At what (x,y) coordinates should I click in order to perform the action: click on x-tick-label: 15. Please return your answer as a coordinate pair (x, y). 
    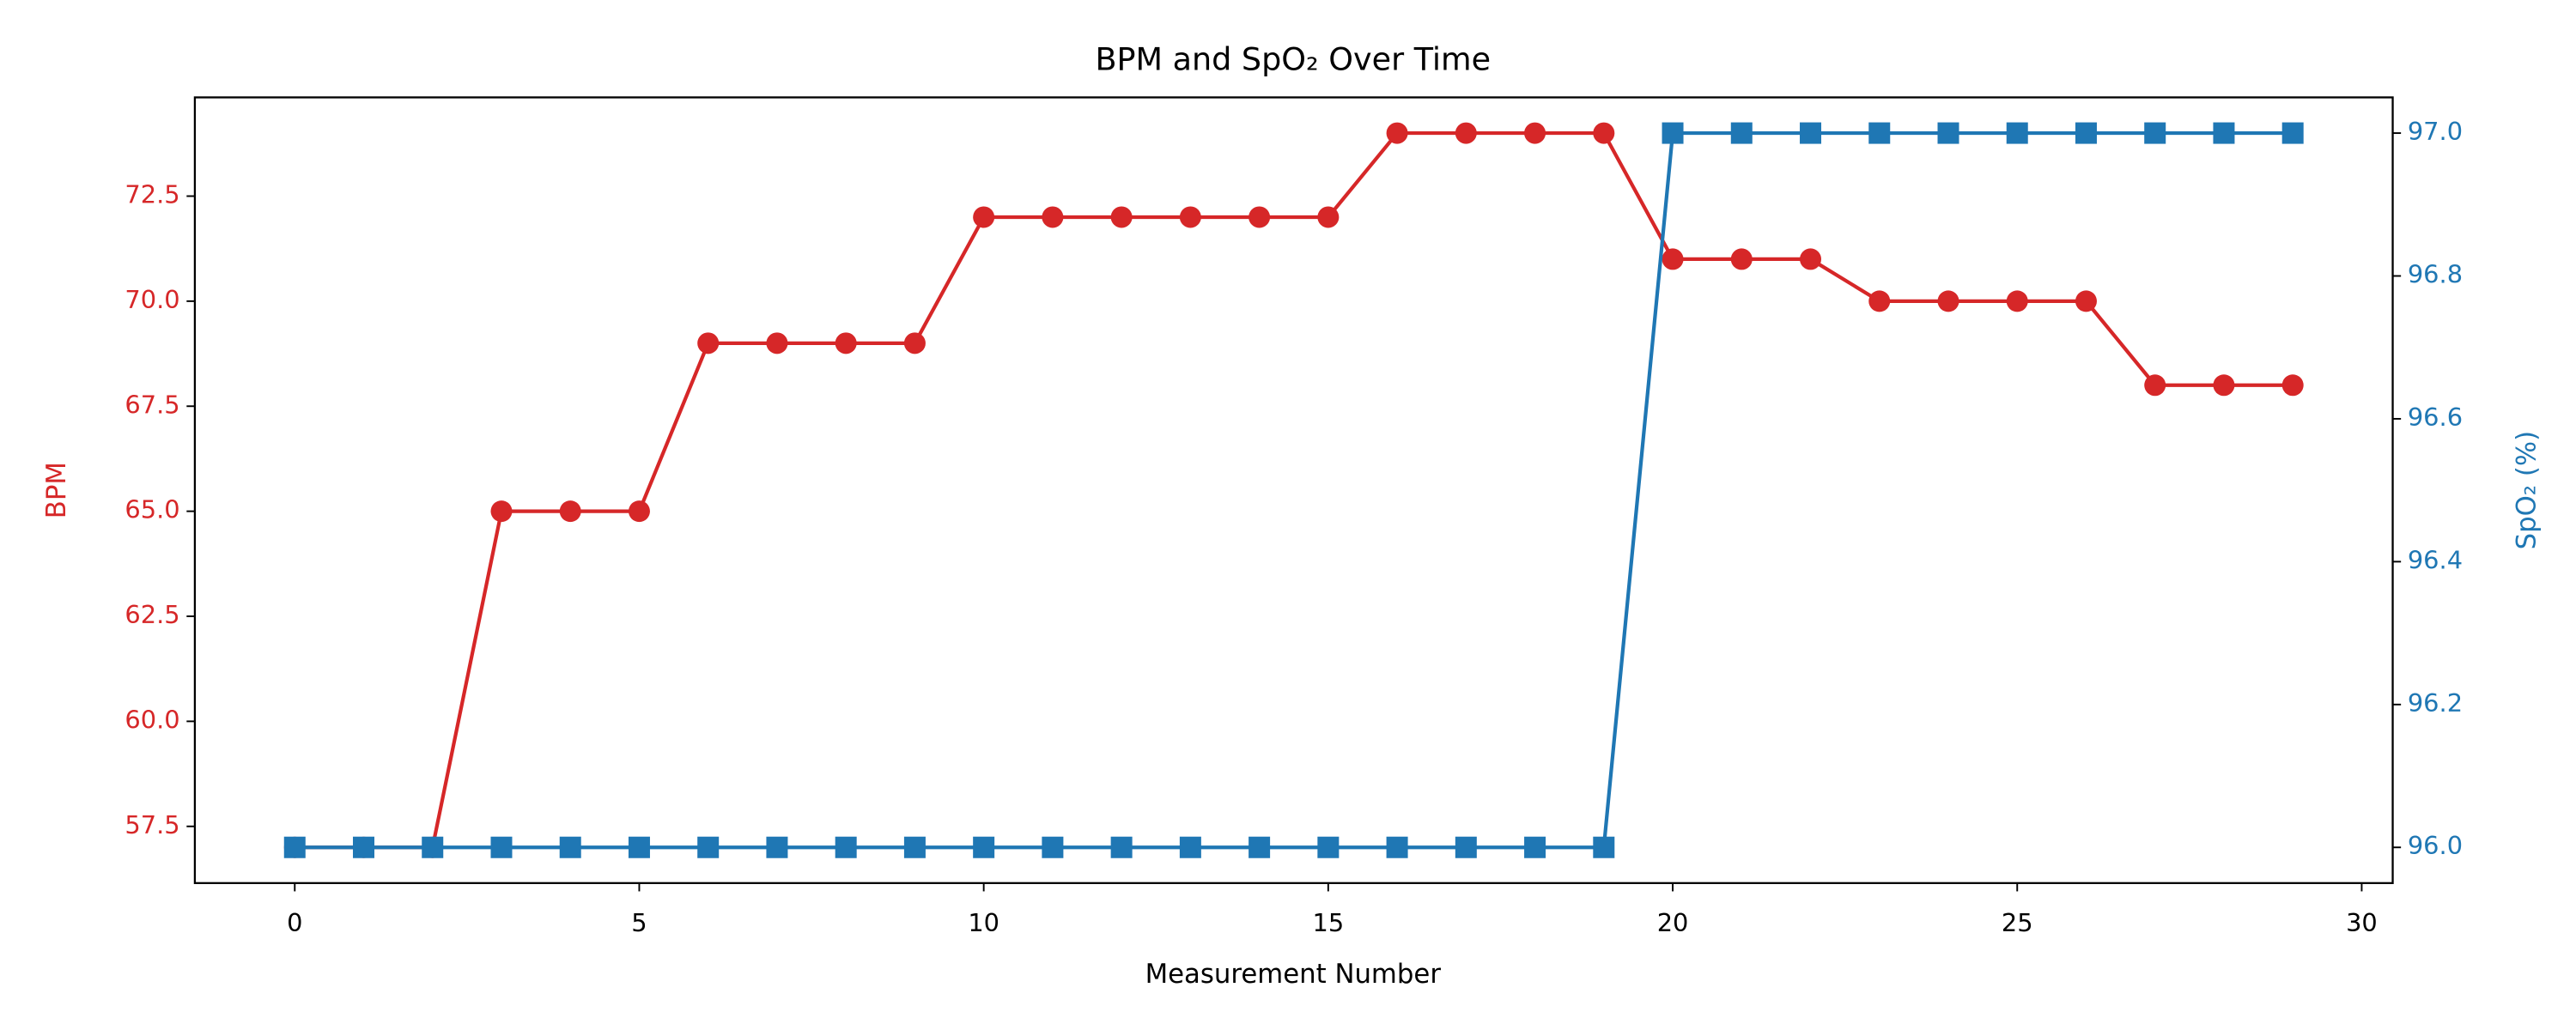
    Looking at the image, I should click on (1329, 922).